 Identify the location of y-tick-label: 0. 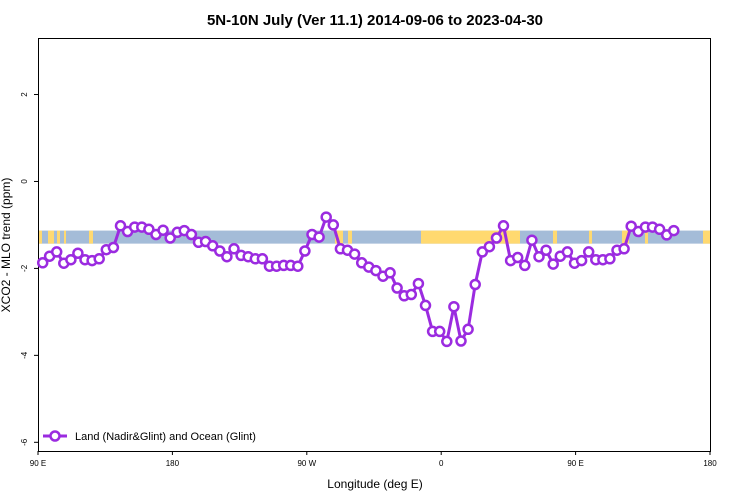
(24, 181).